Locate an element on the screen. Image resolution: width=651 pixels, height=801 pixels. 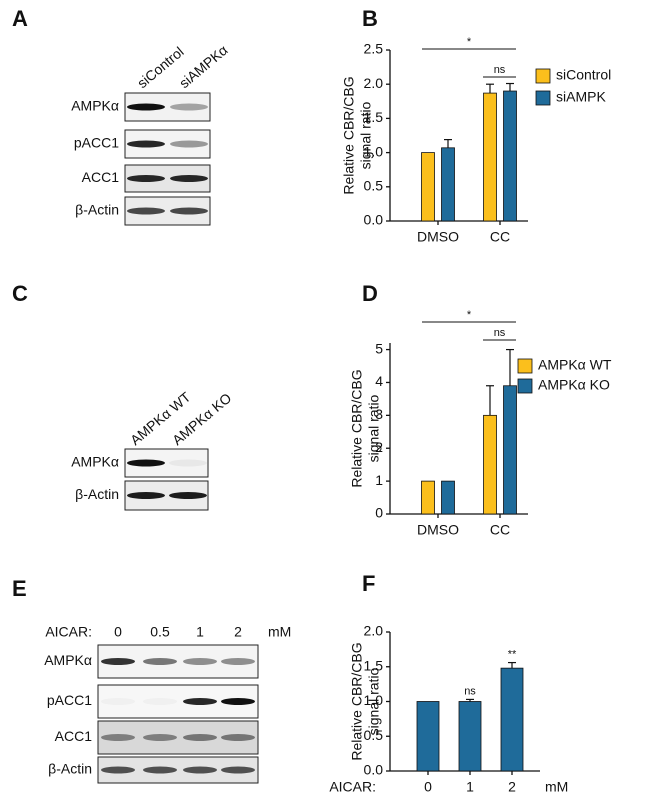
lane-label: siControl is located at coordinates (160, 67).